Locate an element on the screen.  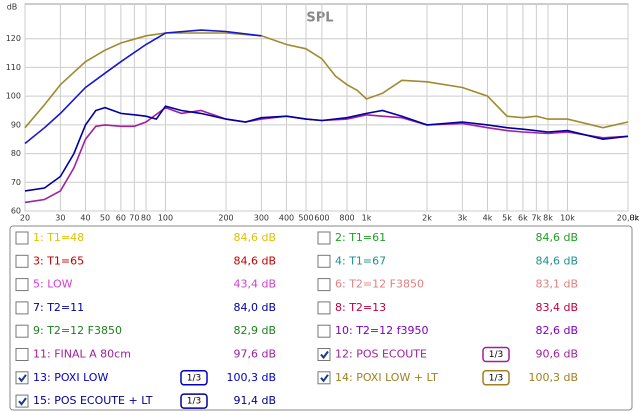
trace-label: 8: T2=13 is located at coordinates (360, 307).